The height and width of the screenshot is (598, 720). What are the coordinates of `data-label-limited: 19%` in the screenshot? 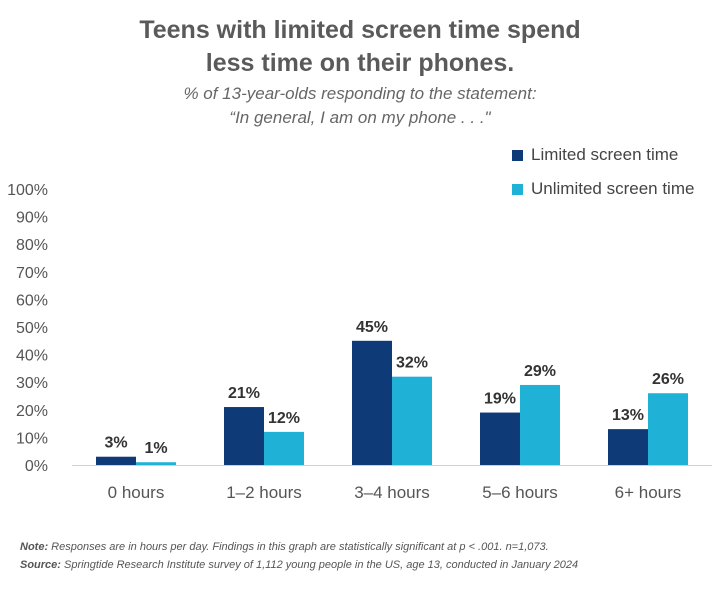 It's located at (500, 399).